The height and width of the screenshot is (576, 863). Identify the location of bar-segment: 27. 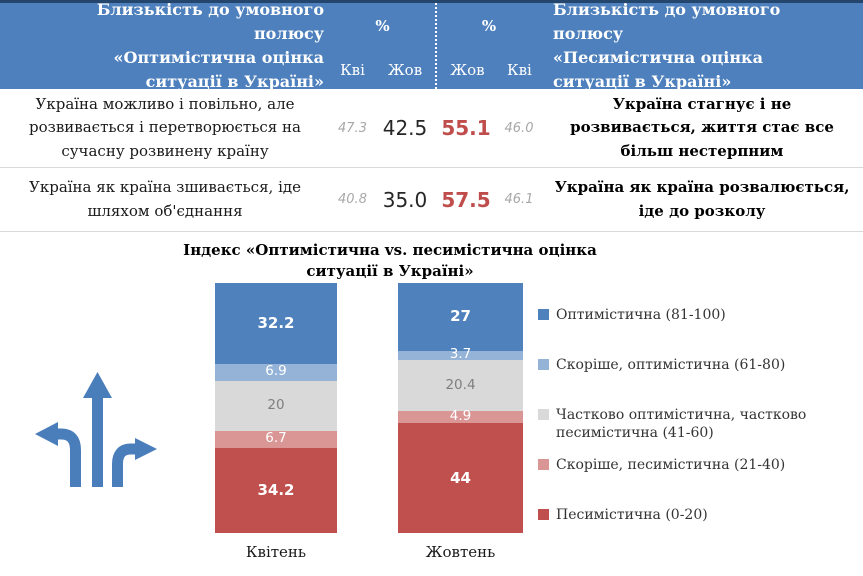
(460, 317).